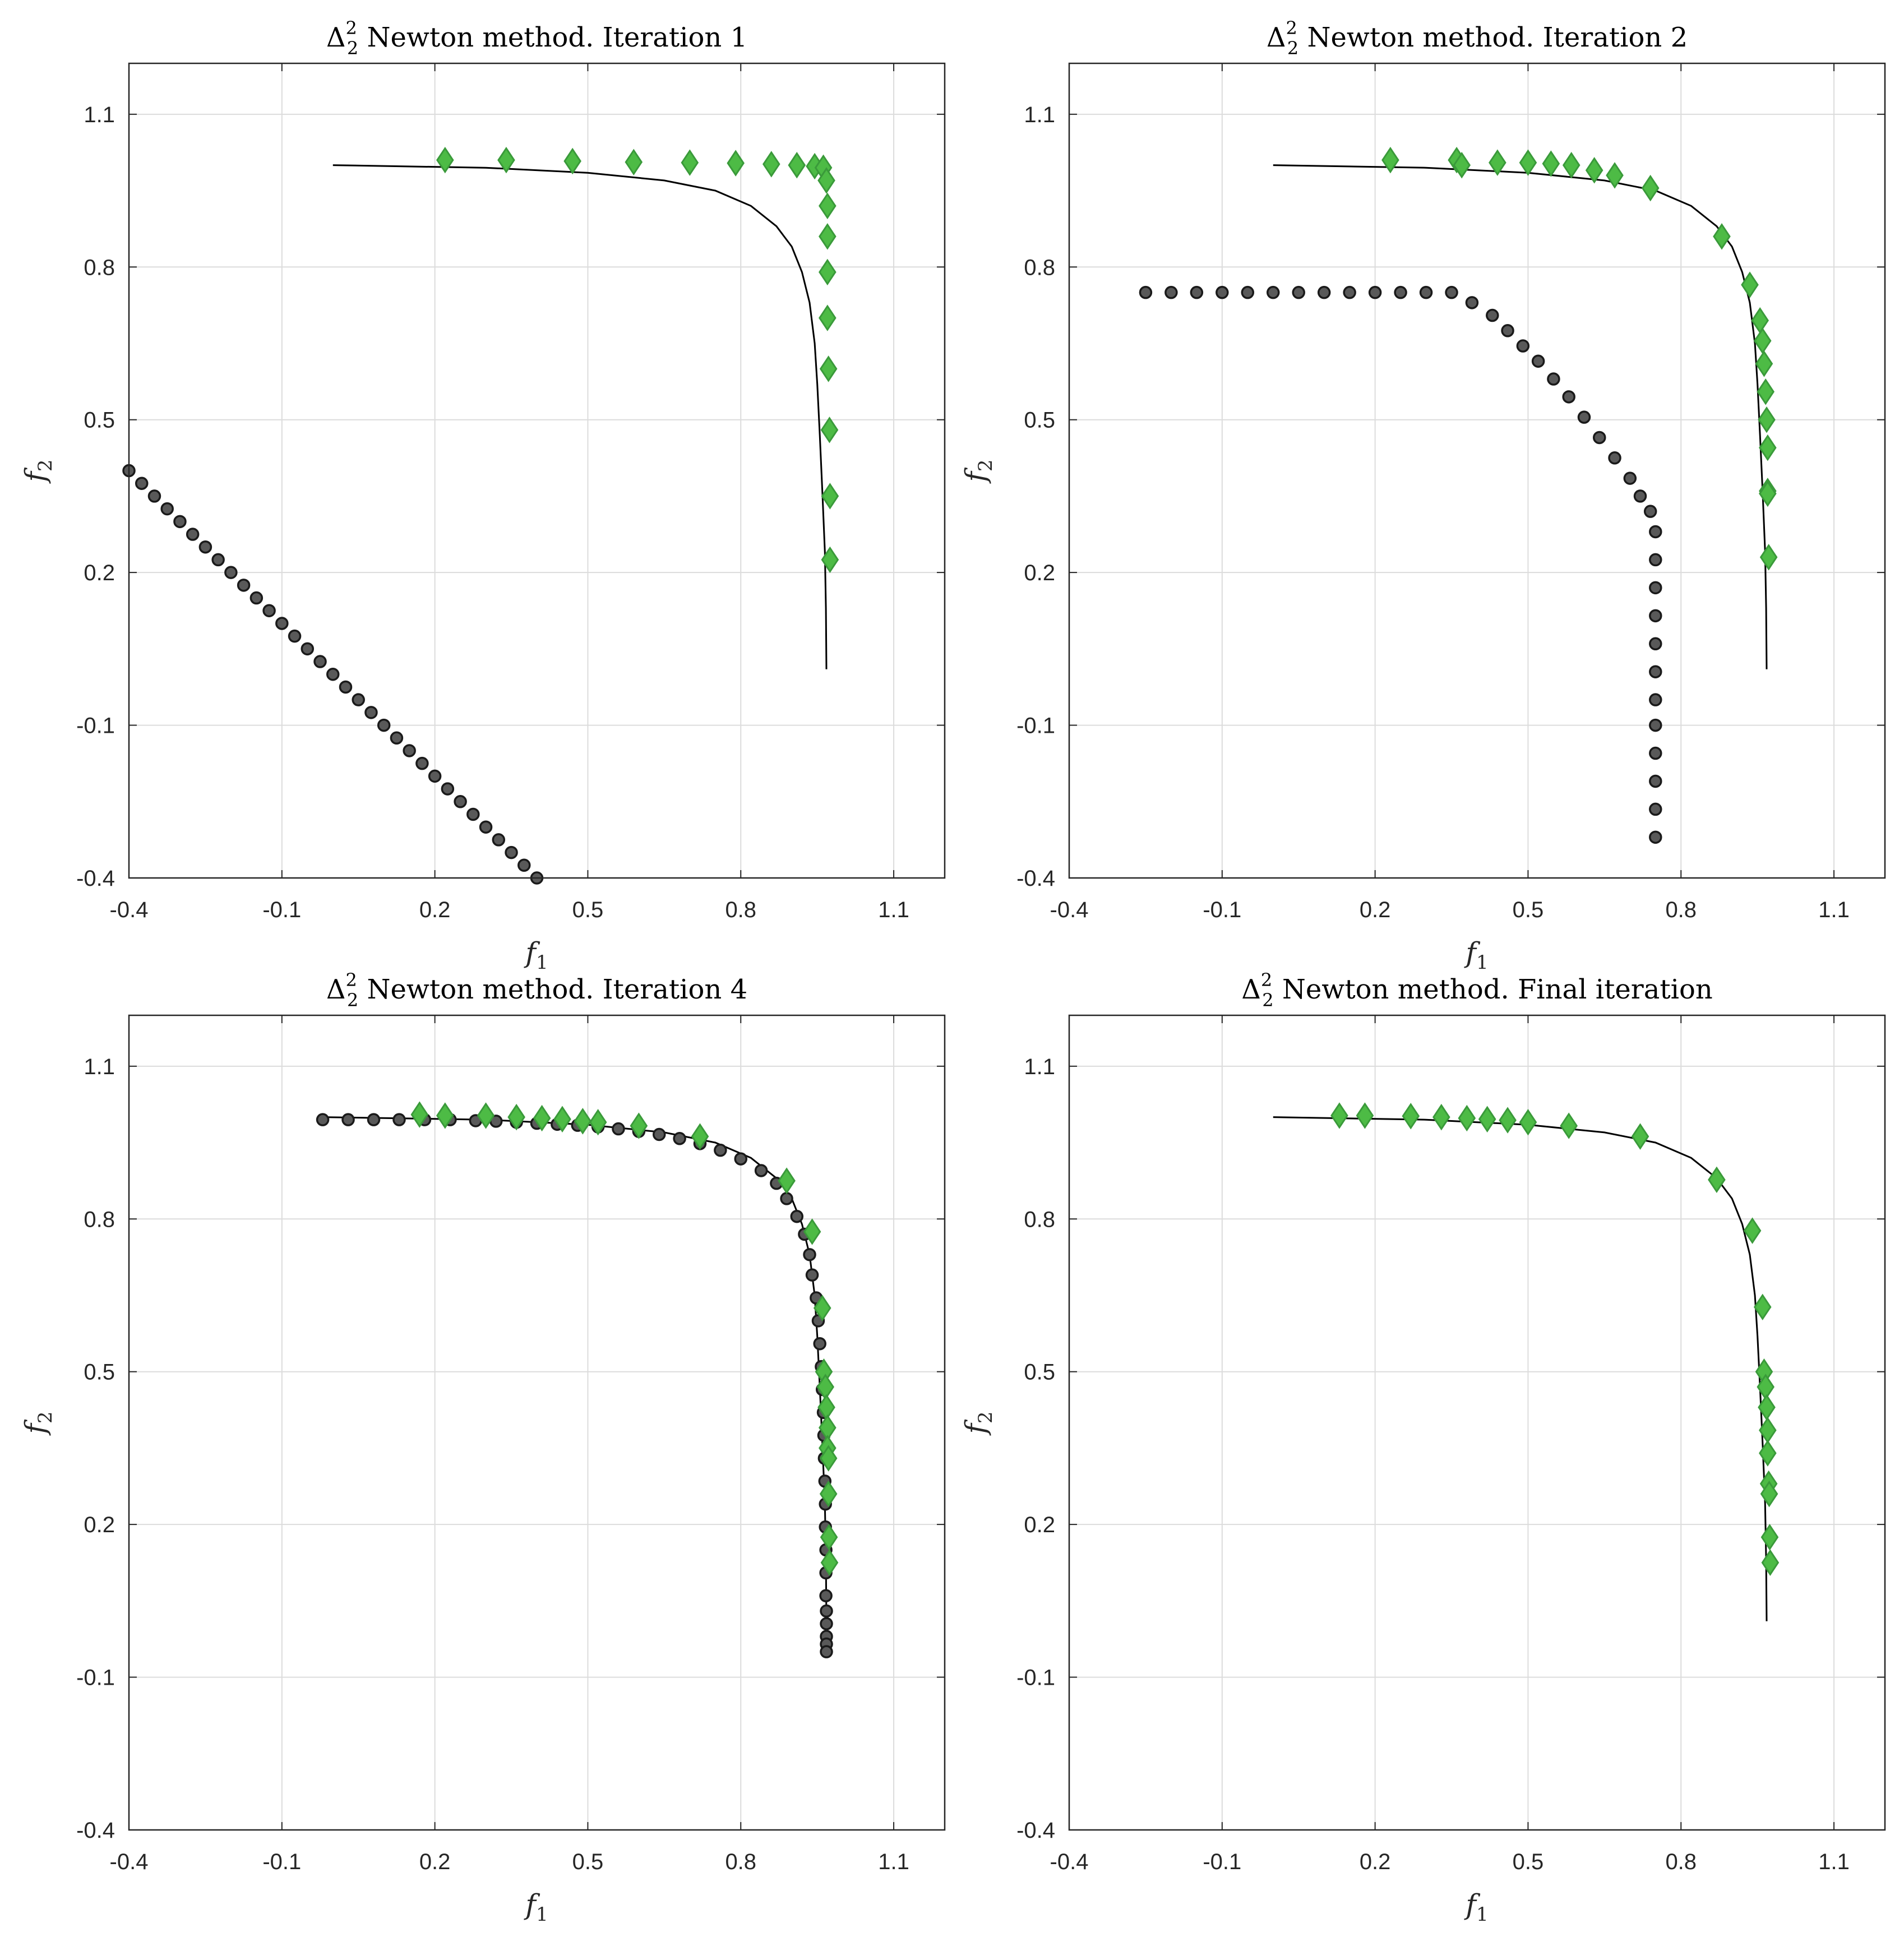 Image resolution: width=1904 pixels, height=1937 pixels. I want to click on x-tick-label: 0.8, so click(740, 910).